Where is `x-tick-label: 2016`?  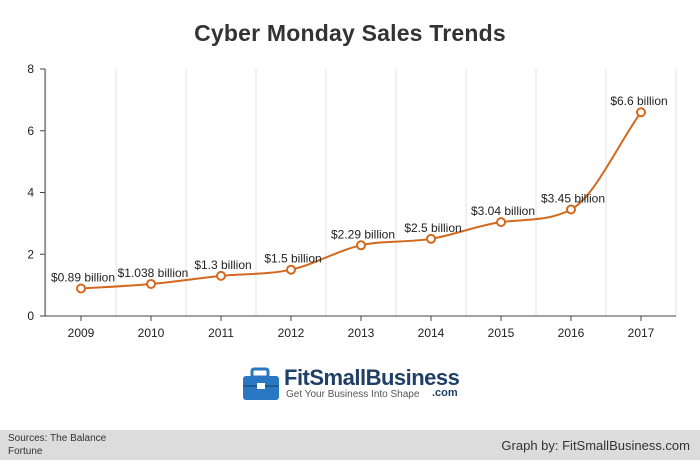
x-tick-label: 2016 is located at coordinates (571, 333).